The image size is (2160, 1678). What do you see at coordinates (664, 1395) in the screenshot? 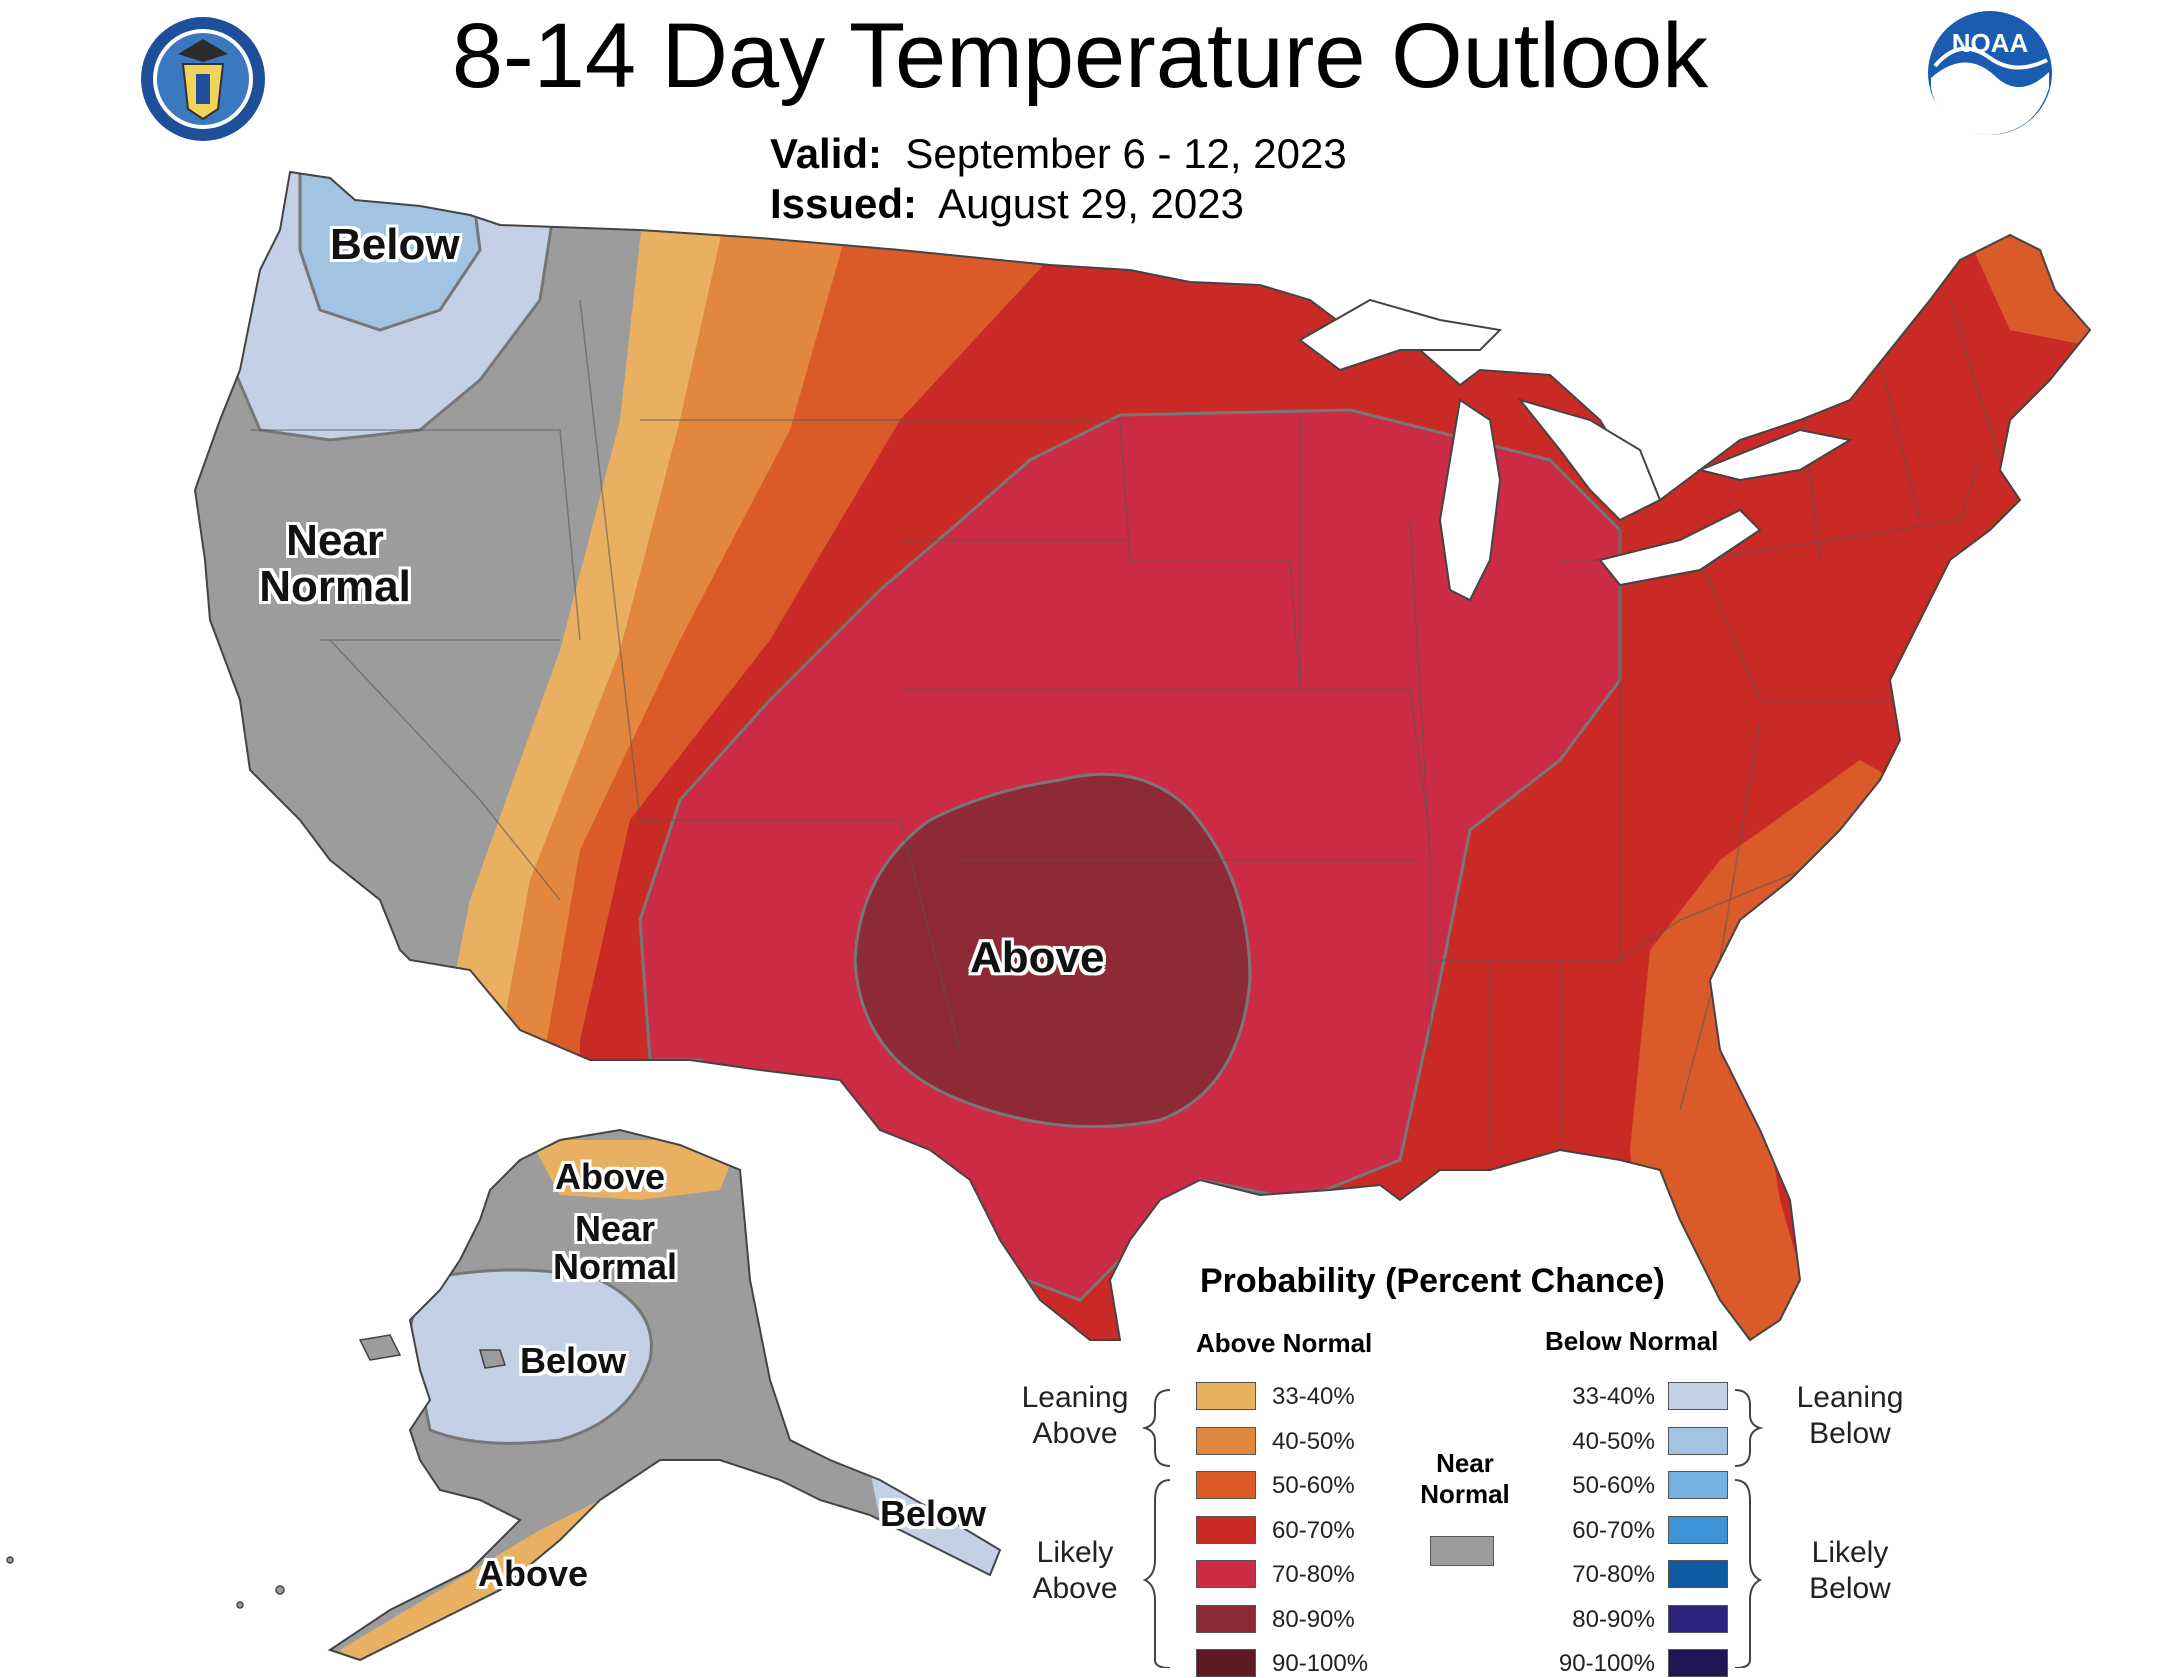
I see `alaska-outline` at bounding box center [664, 1395].